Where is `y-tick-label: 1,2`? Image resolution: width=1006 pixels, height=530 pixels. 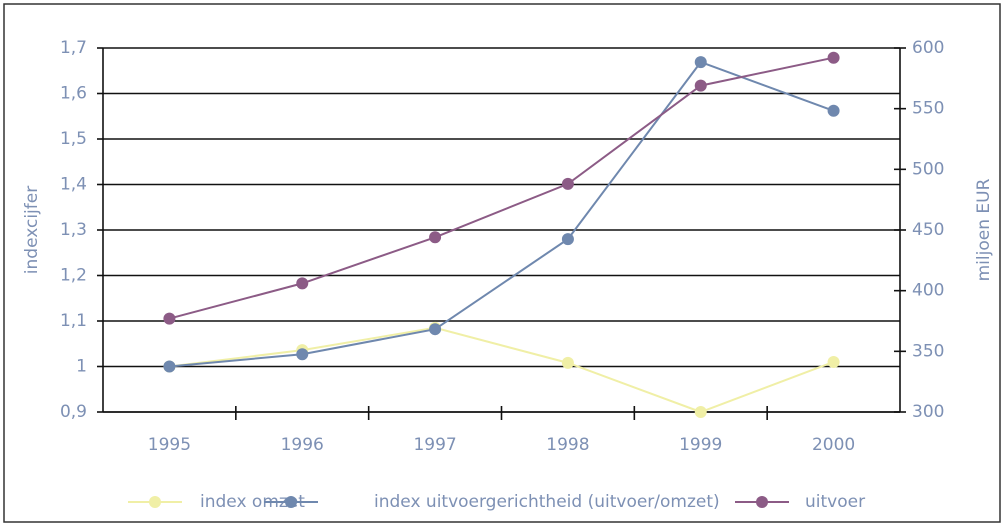 y-tick-label: 1,2 is located at coordinates (73, 276).